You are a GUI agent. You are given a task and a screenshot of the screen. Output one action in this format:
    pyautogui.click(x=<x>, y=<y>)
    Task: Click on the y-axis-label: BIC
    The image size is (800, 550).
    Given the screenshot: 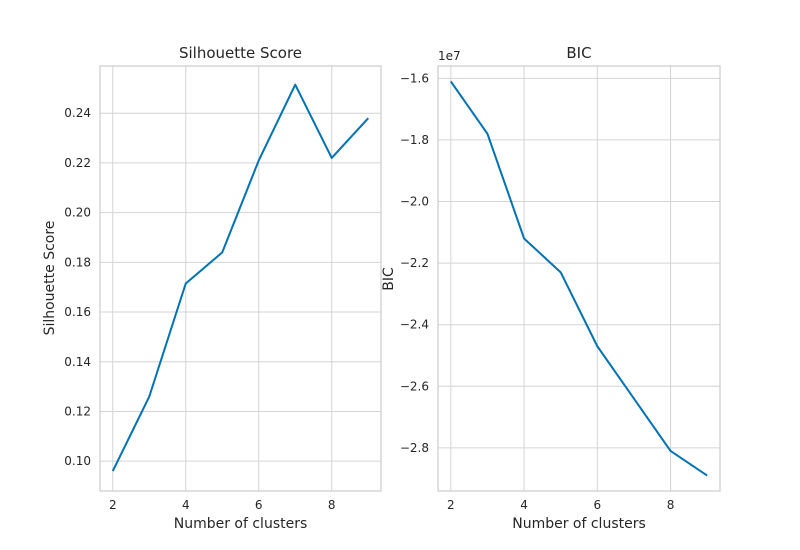 What is the action you would take?
    pyautogui.click(x=389, y=279)
    